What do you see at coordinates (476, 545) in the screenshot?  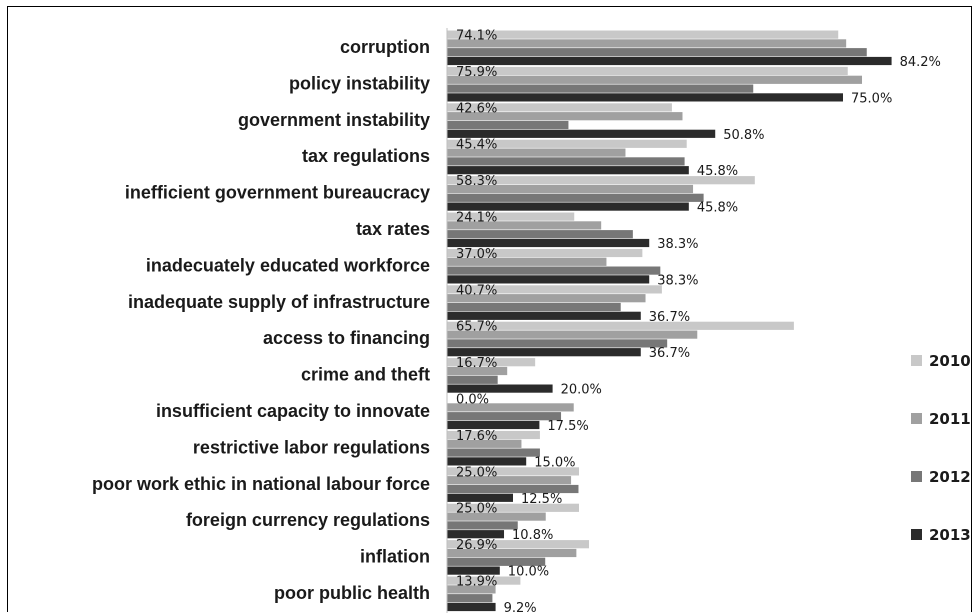 I see `value-label-2010: 26.9%` at bounding box center [476, 545].